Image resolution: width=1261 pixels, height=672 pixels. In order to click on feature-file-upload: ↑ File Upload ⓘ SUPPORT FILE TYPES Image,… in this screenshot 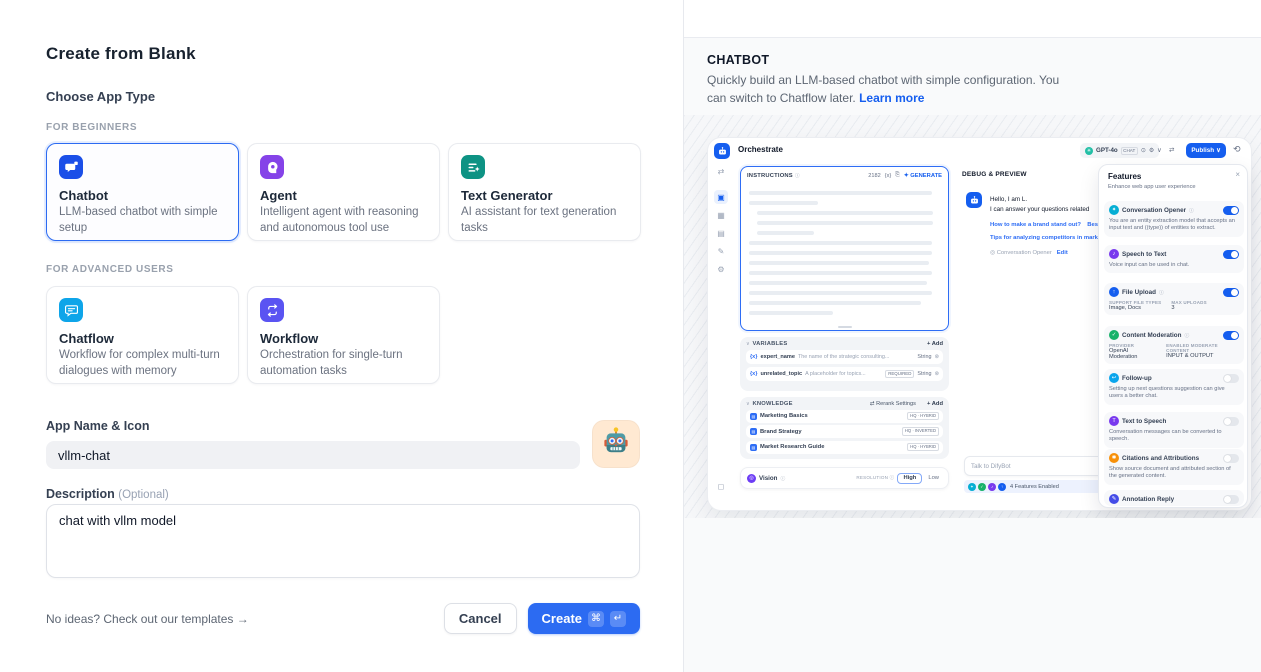, I will do `click(1174, 299)`.